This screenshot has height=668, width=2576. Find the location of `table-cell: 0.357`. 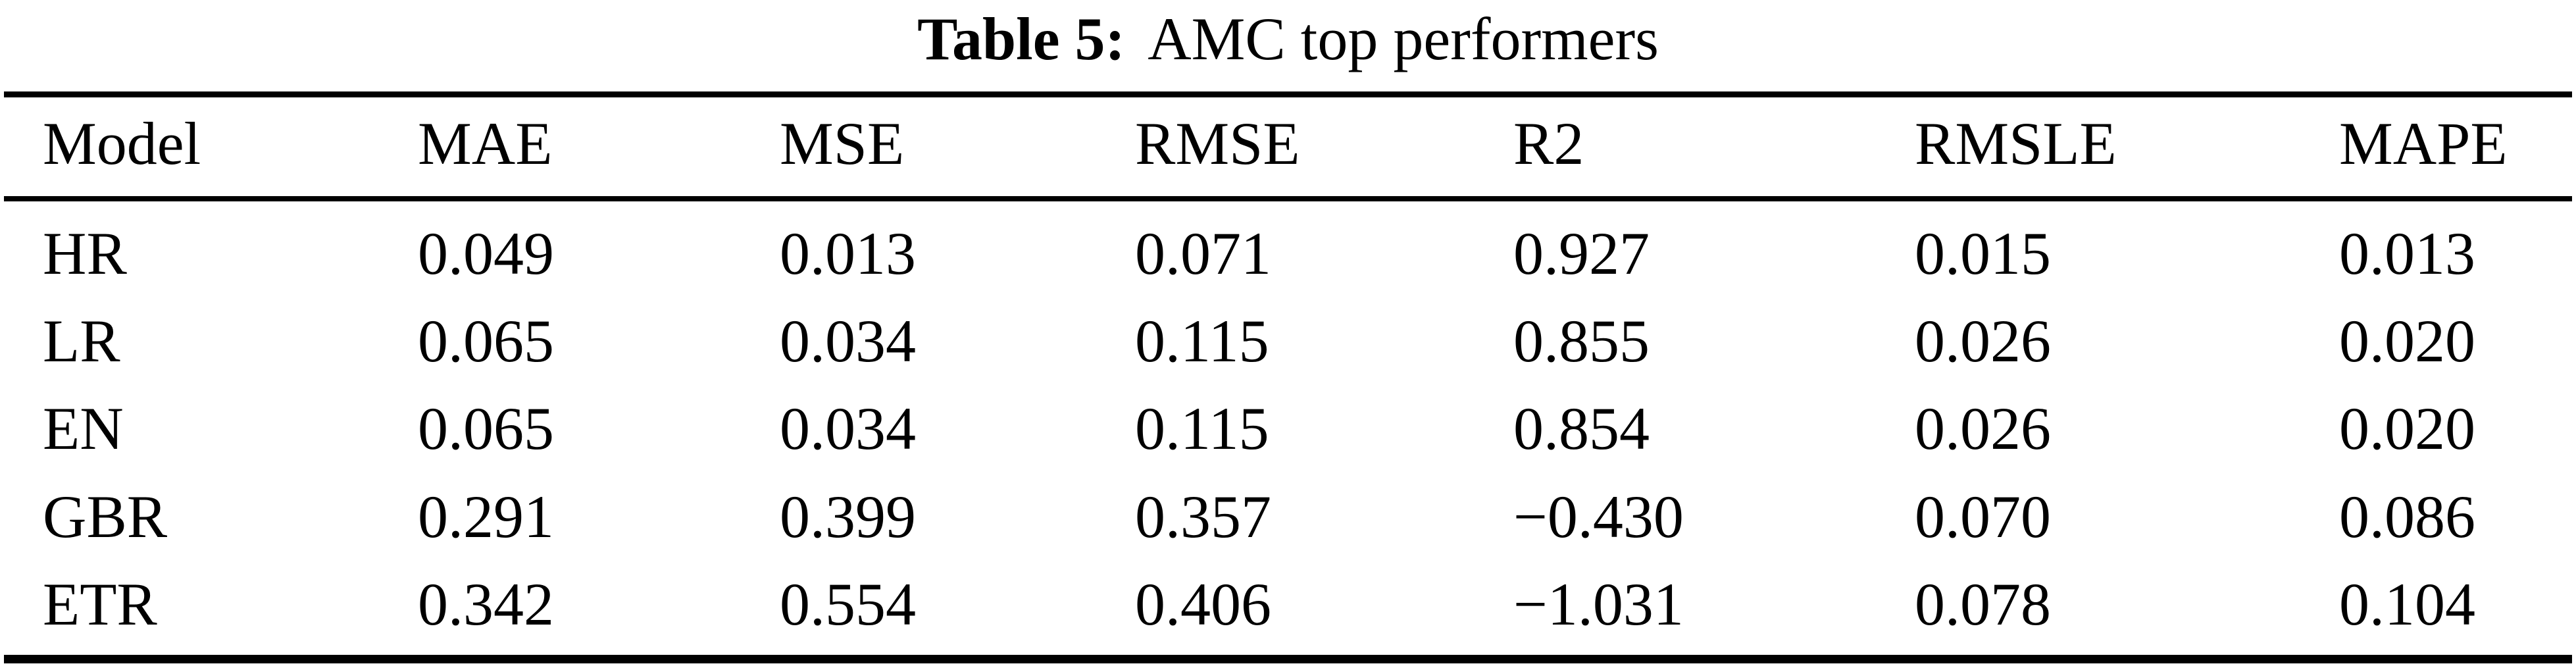

table-cell: 0.357 is located at coordinates (1203, 516).